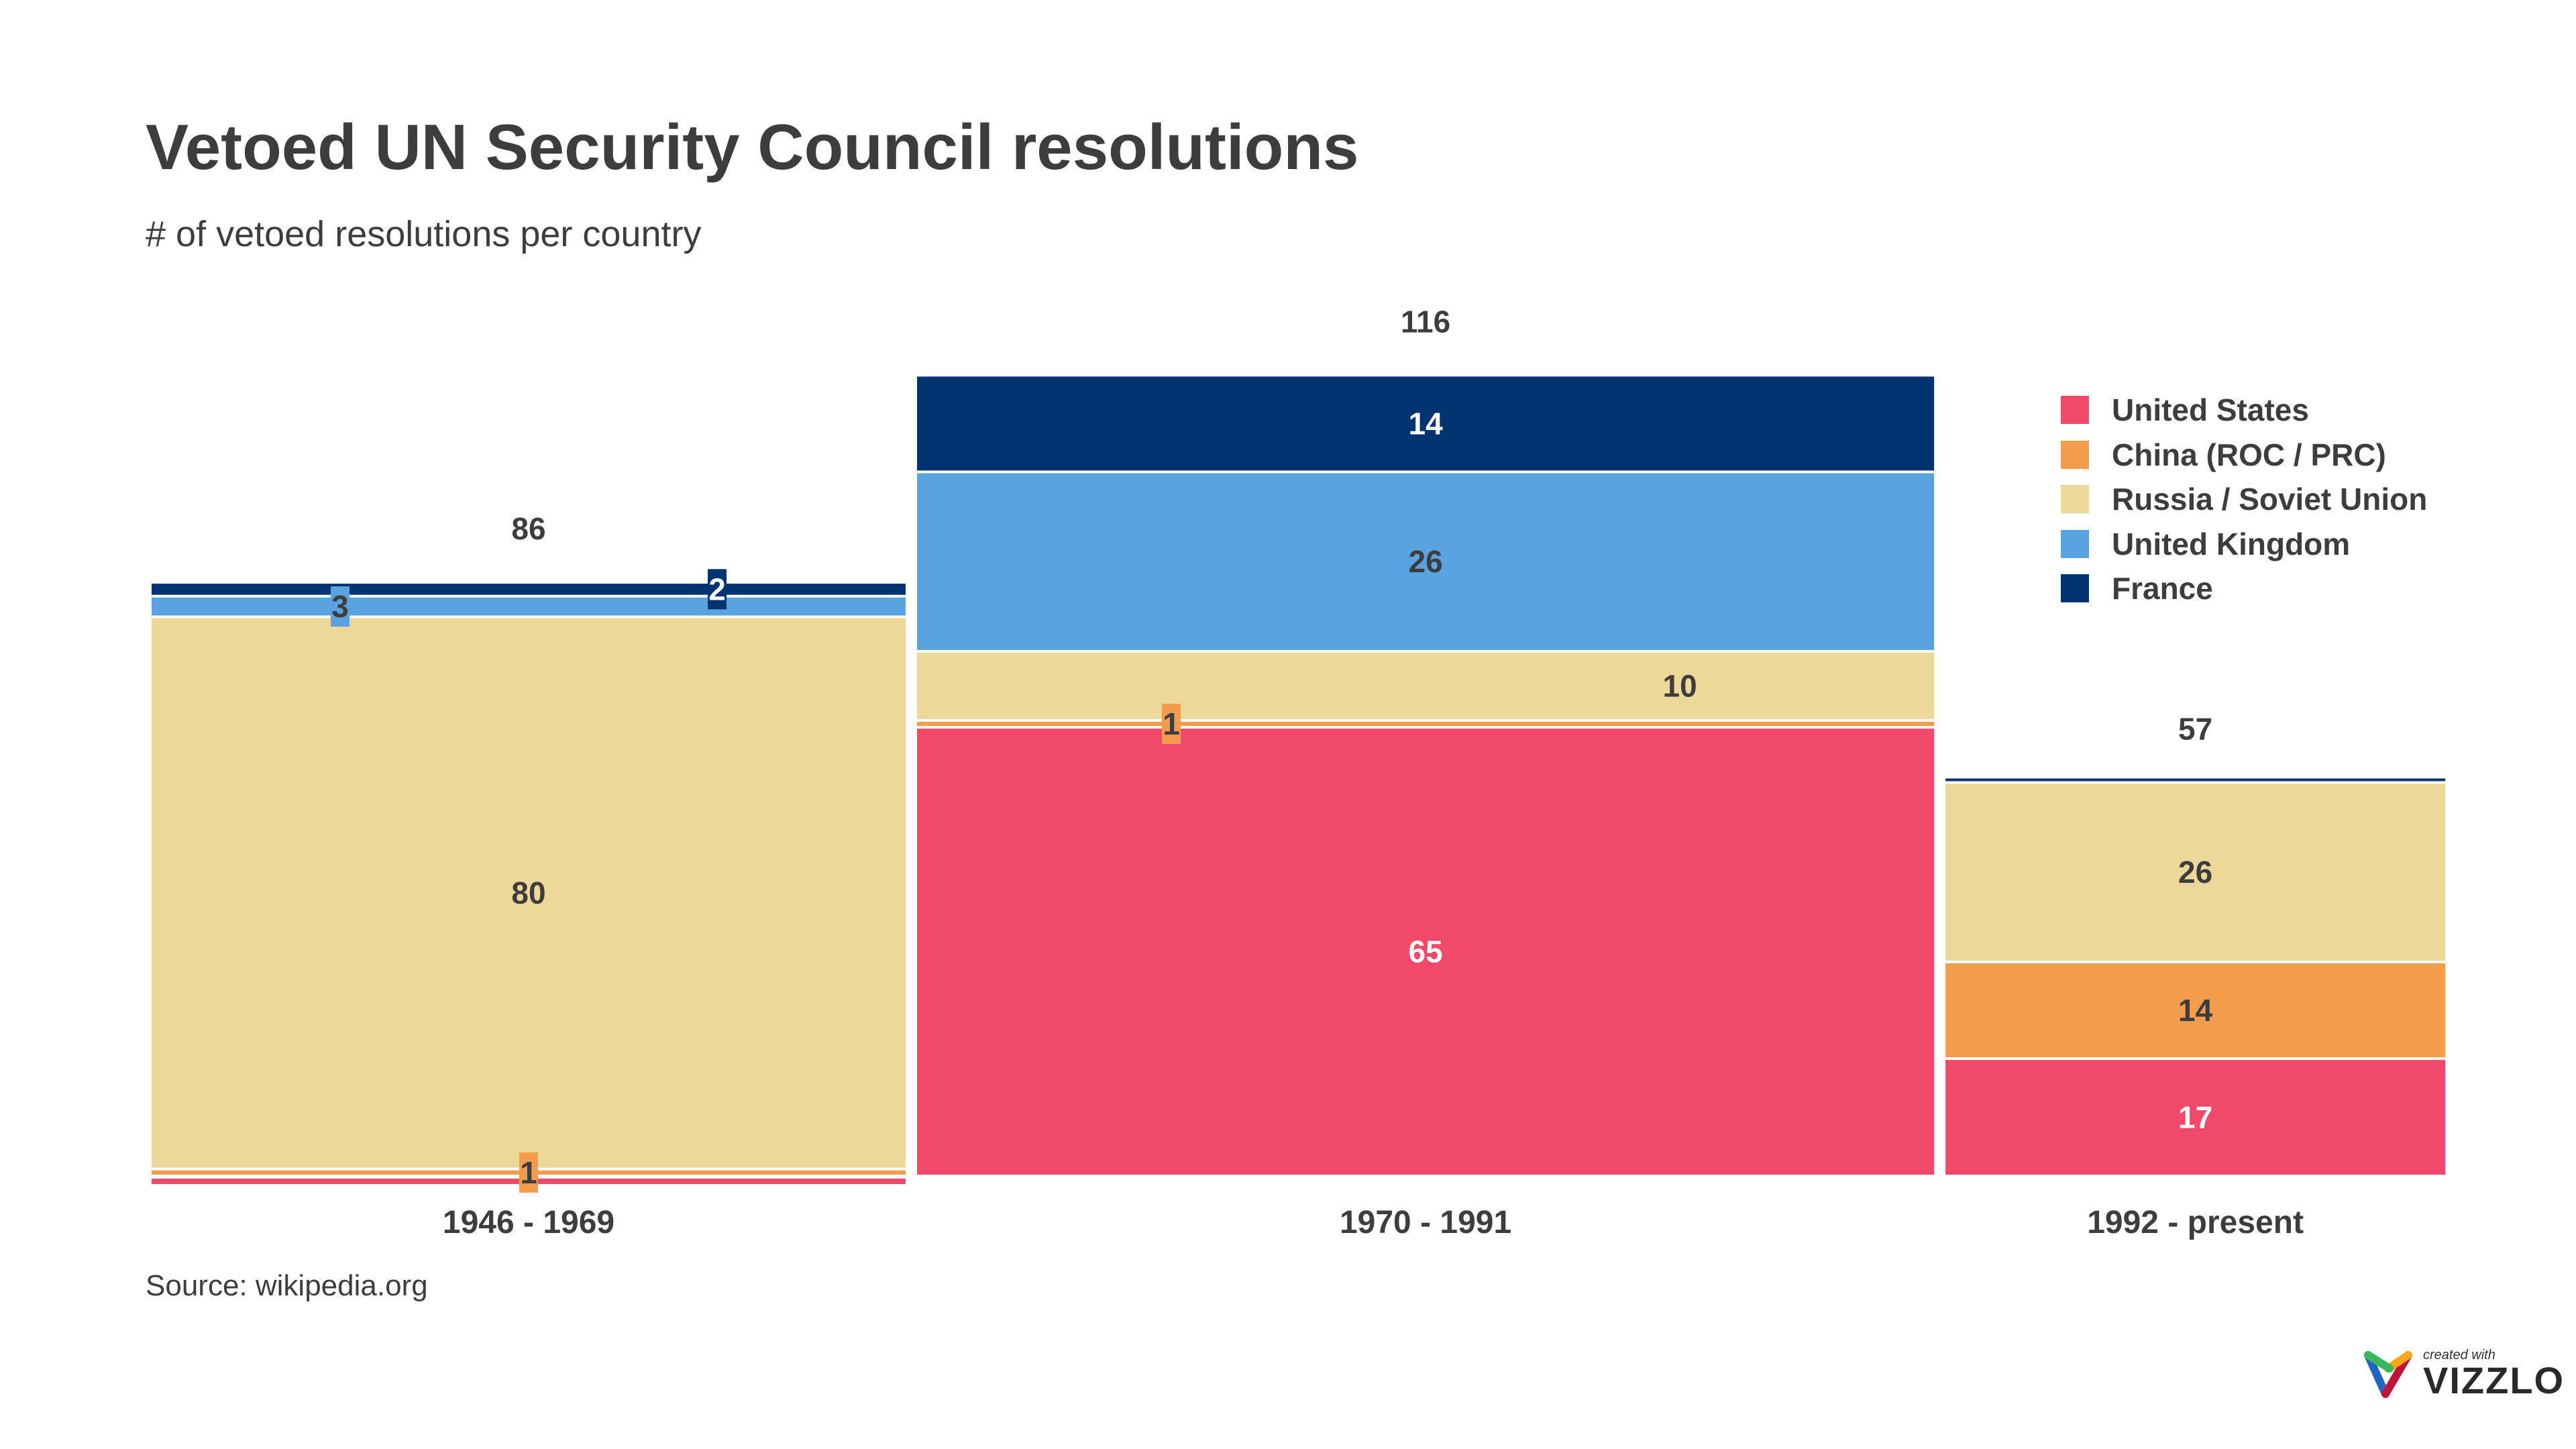 Image resolution: width=2576 pixels, height=1449 pixels. What do you see at coordinates (2244, 588) in the screenshot?
I see `legend-item: France` at bounding box center [2244, 588].